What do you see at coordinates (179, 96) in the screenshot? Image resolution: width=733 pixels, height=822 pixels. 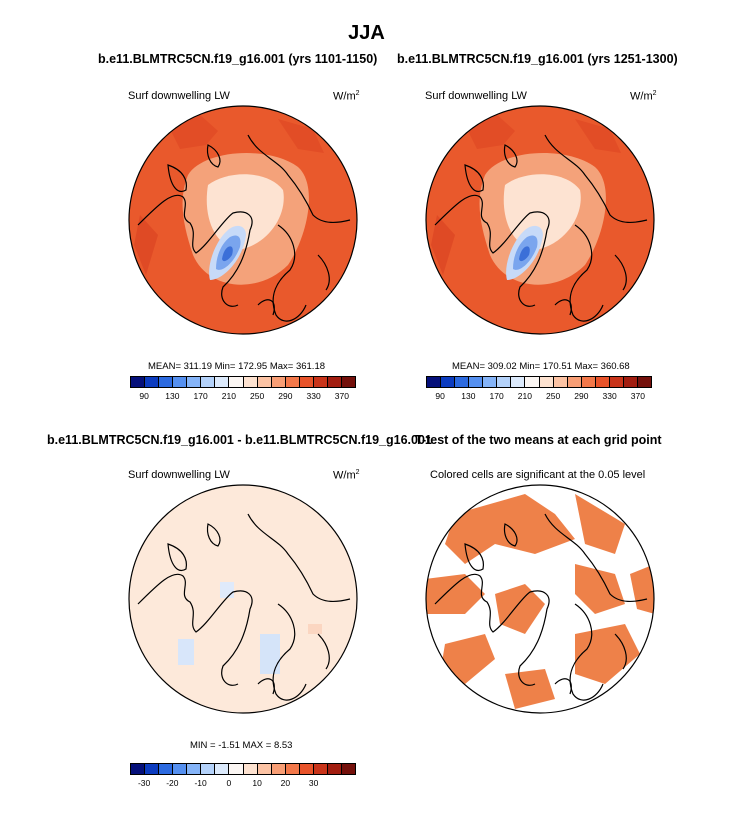 I see `panel1-variable: Surf downwelling LW` at bounding box center [179, 96].